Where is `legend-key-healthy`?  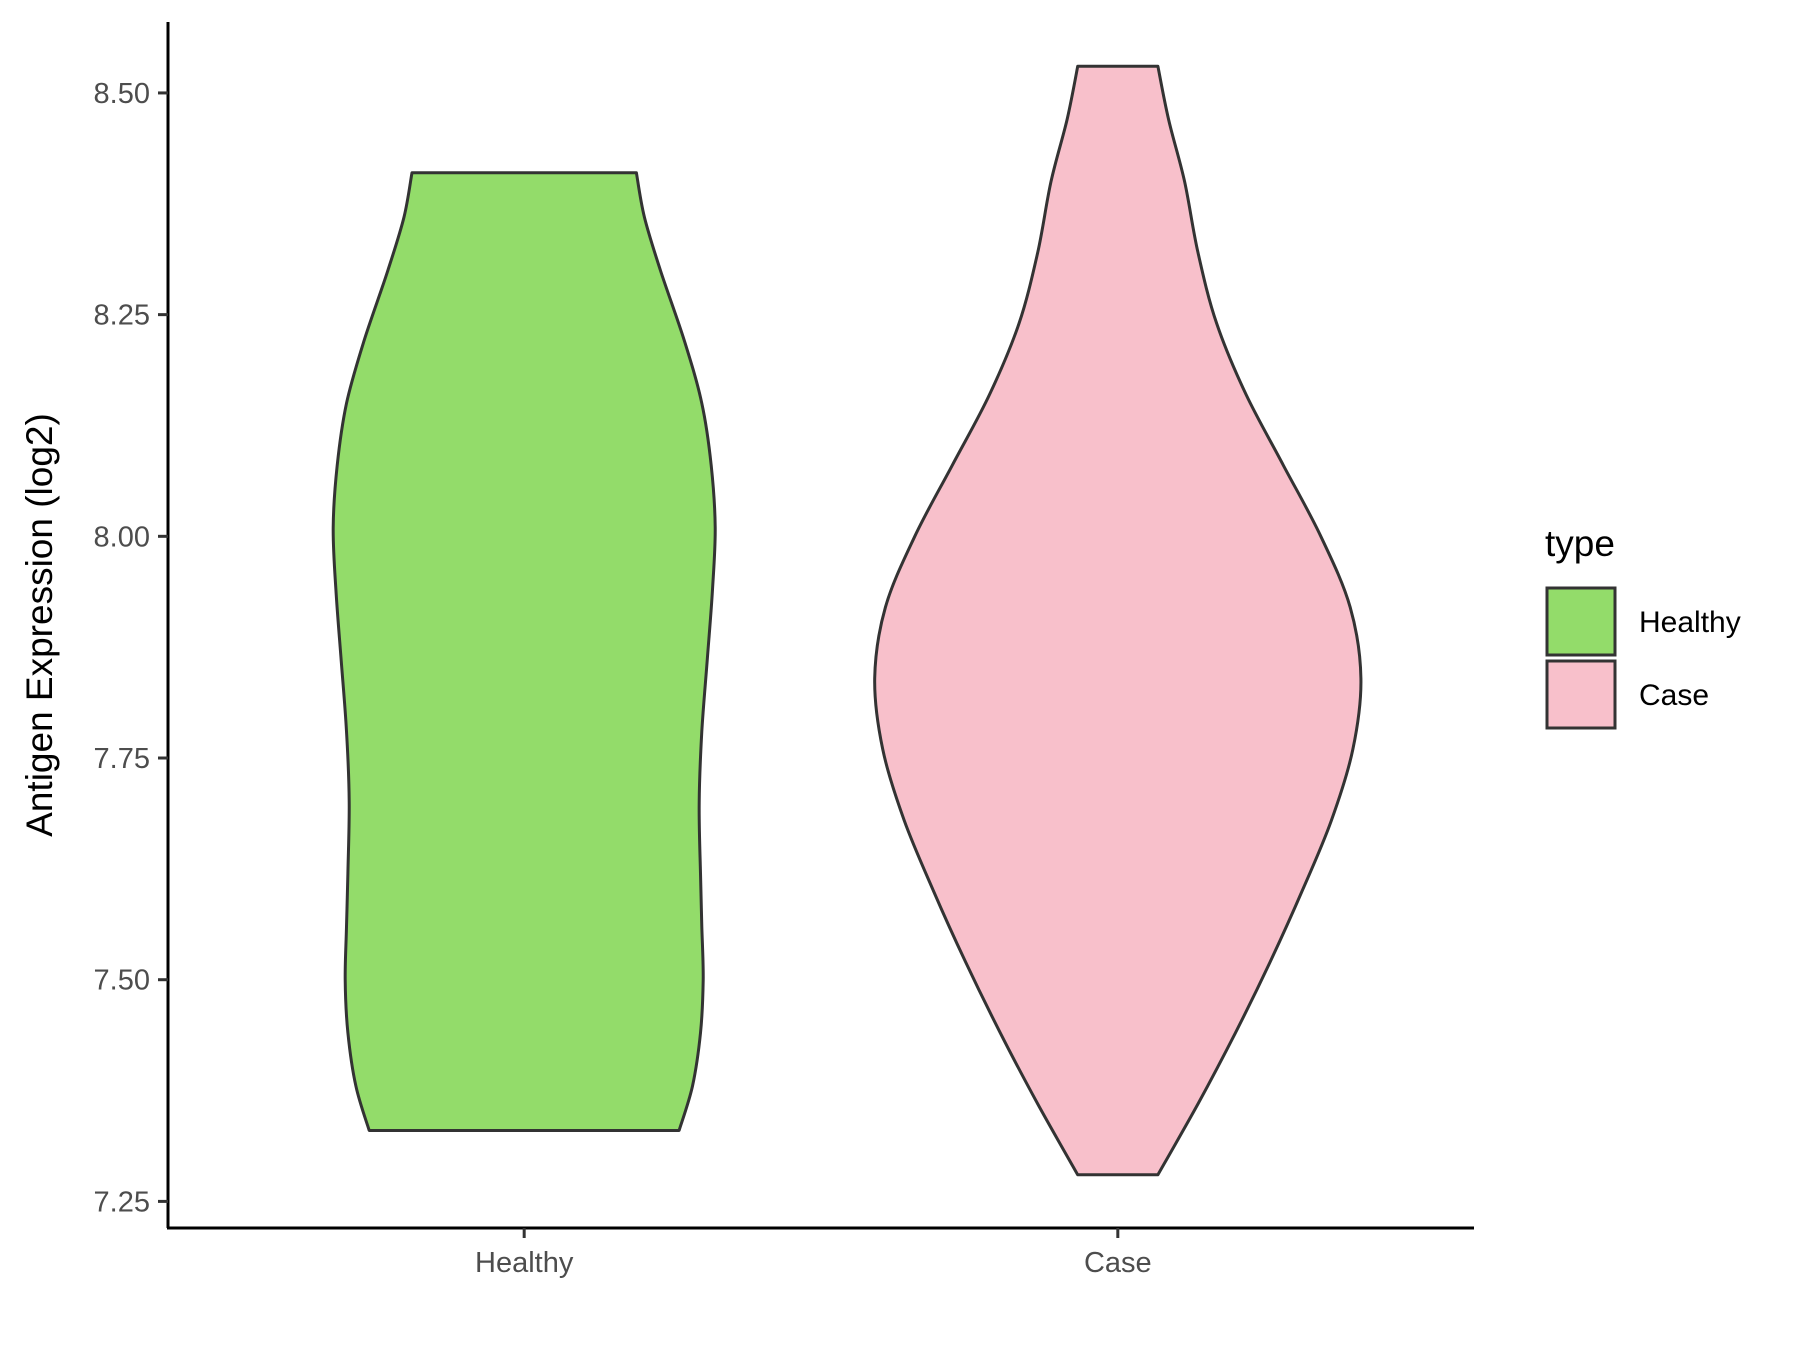 legend-key-healthy is located at coordinates (1581, 621).